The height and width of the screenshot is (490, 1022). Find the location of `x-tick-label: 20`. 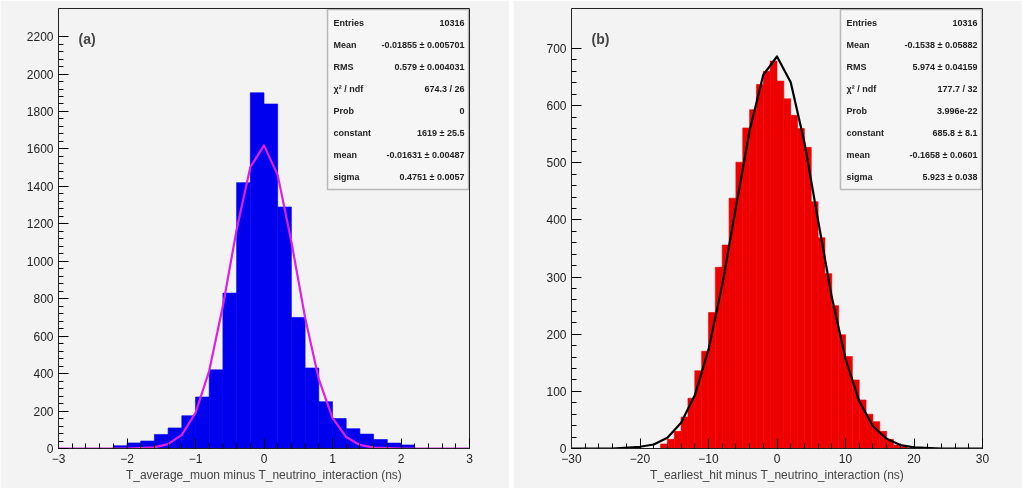

x-tick-label: 20 is located at coordinates (914, 458).